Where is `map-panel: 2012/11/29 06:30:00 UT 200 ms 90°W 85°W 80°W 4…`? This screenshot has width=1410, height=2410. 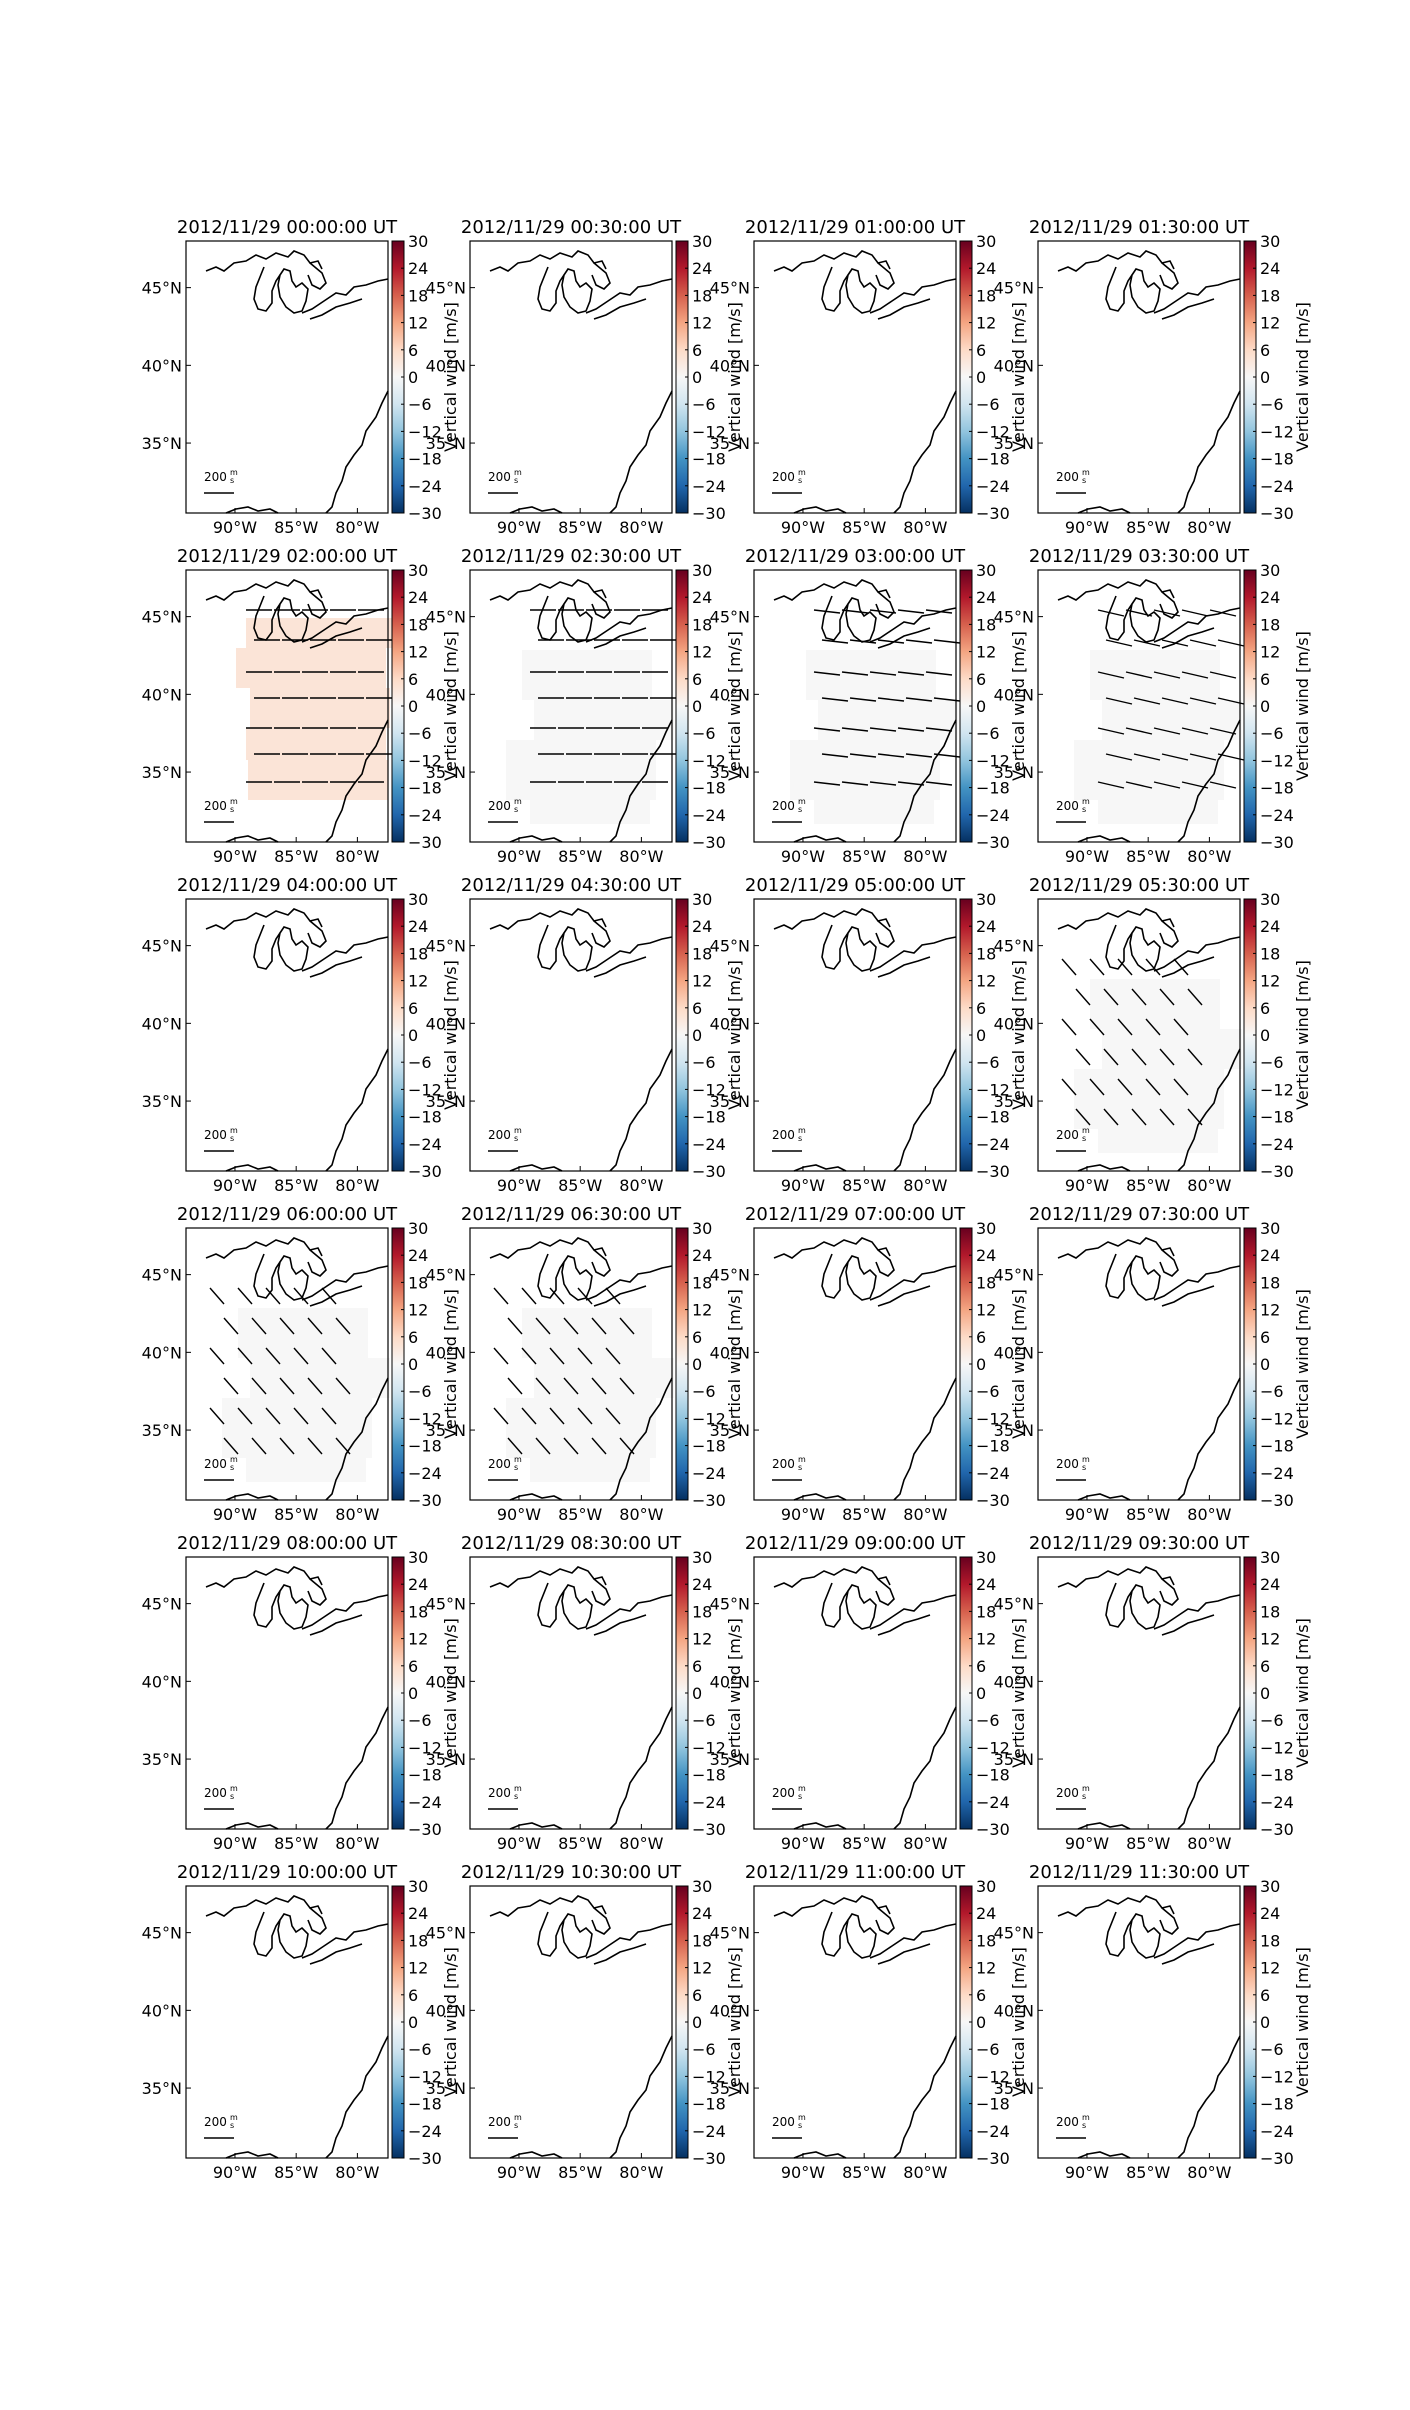 map-panel: 2012/11/29 06:30:00 UT 200 ms 90°W 85°W 80°W 4… is located at coordinates (585, 1364).